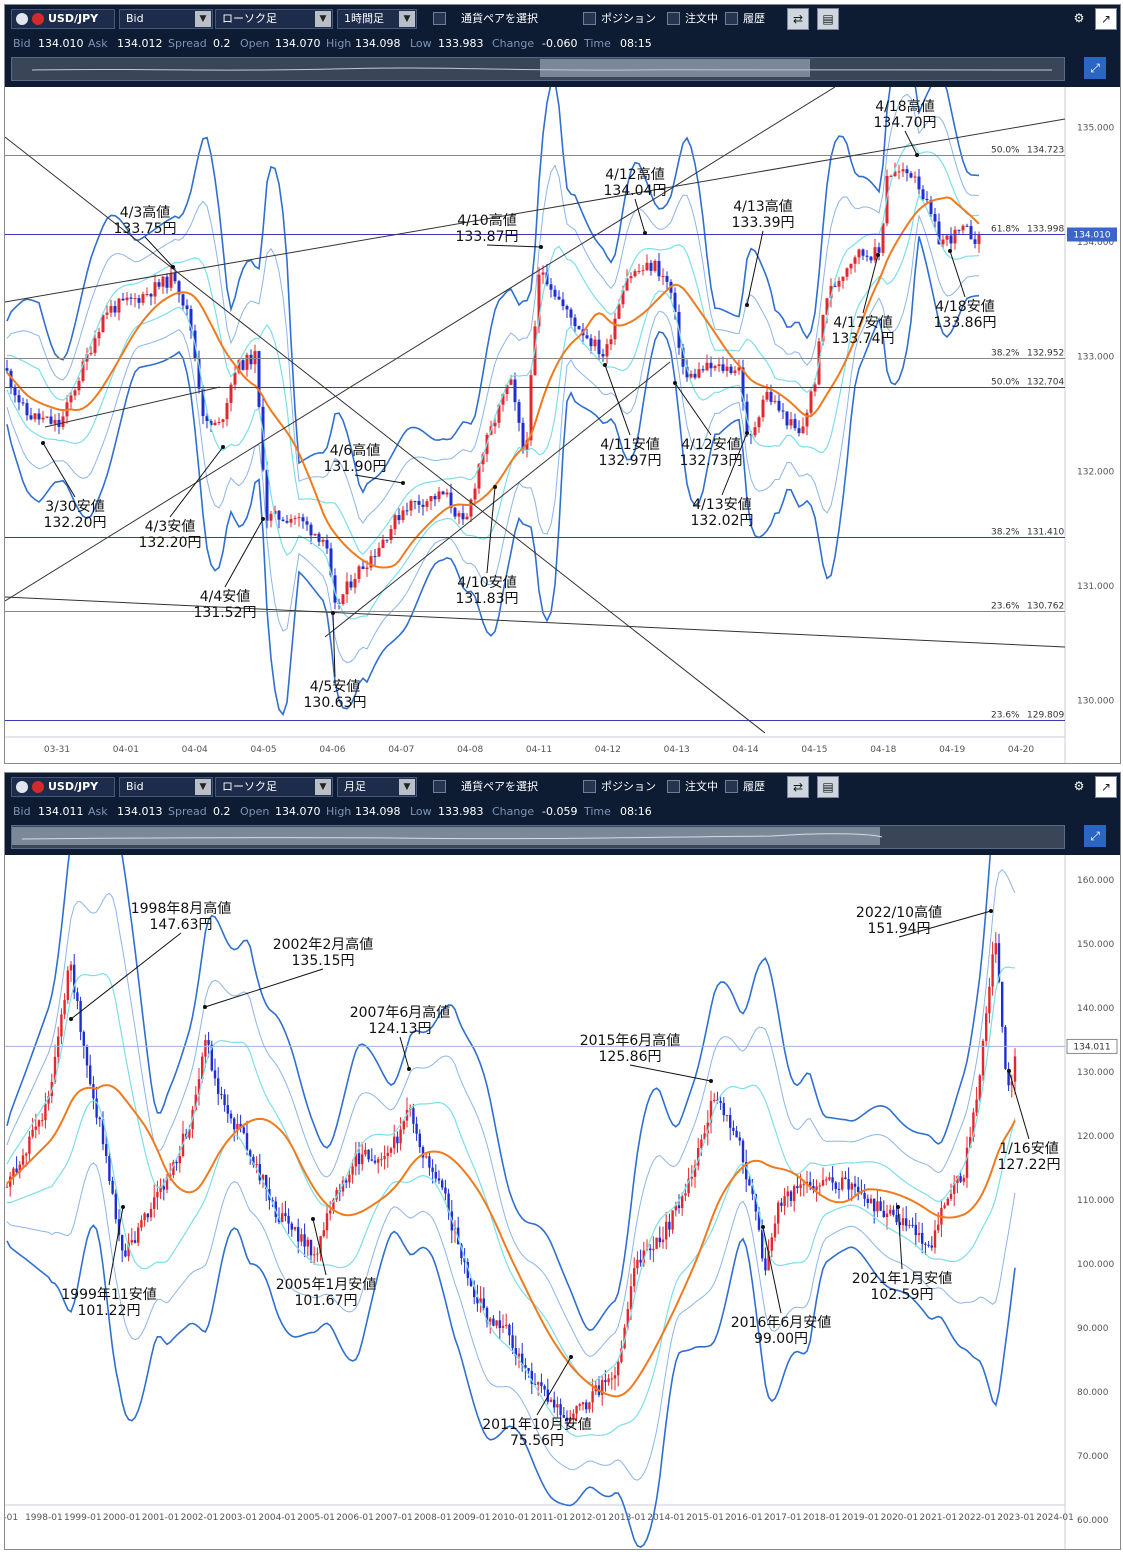  Describe the element at coordinates (377, 787) in the screenshot. I see `timeframe-dropdown: 月足 ▼` at that location.